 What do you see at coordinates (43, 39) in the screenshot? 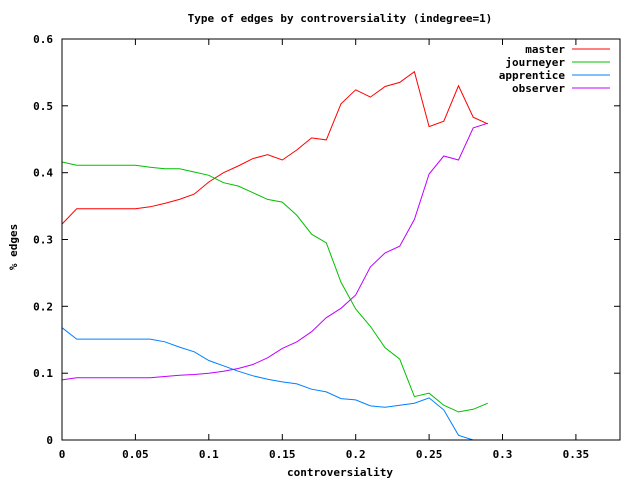
I see `y-tick-label: 0.6` at bounding box center [43, 39].